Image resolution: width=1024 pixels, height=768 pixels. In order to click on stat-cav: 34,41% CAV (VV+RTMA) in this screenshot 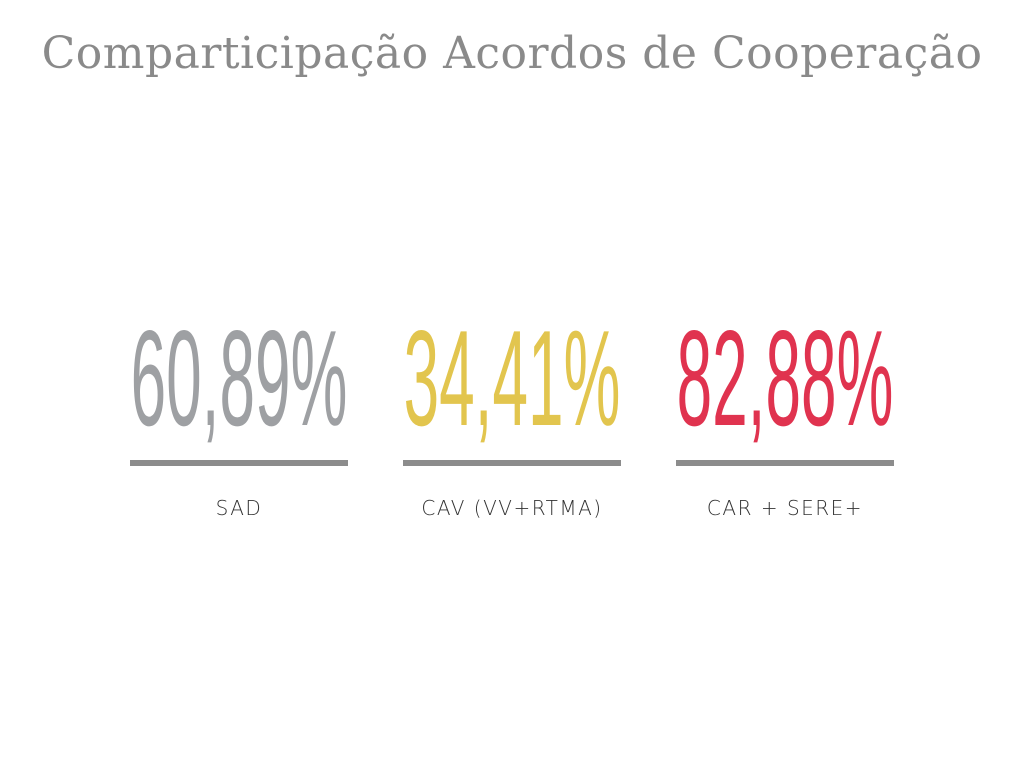, I will do `click(512, 411)`.